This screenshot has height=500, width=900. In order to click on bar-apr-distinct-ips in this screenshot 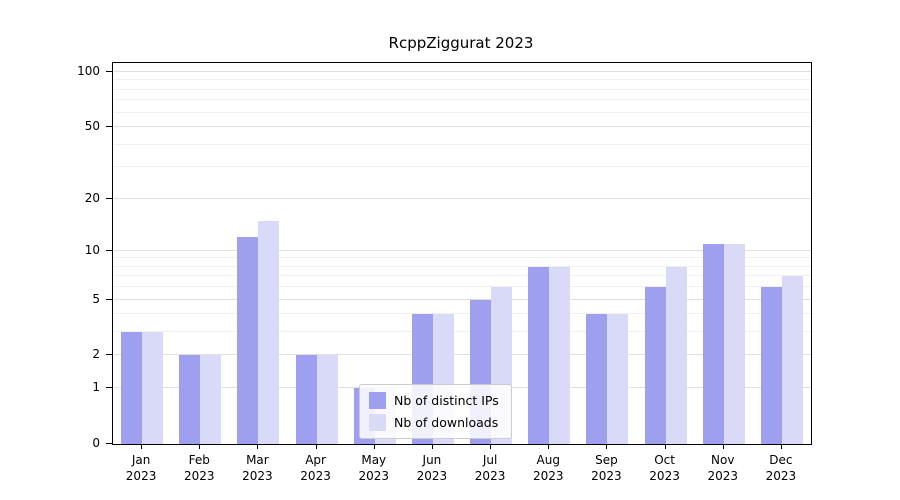, I will do `click(306, 399)`.